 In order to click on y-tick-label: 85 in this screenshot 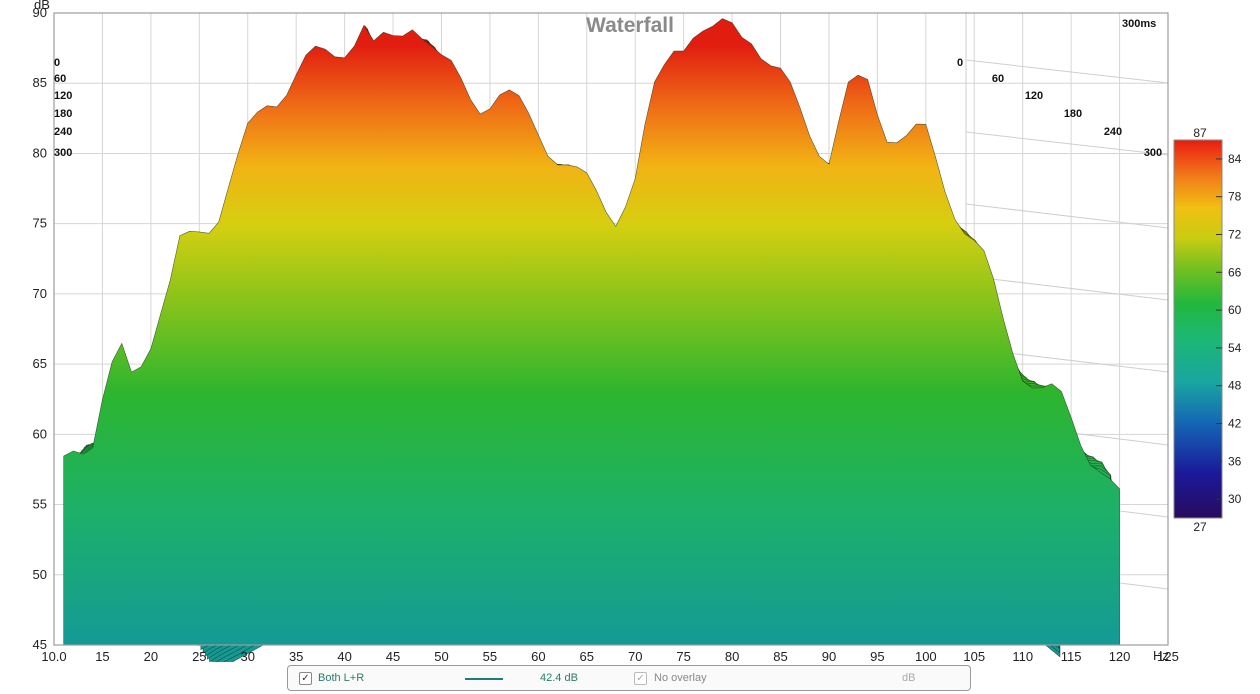, I will do `click(40, 82)`.